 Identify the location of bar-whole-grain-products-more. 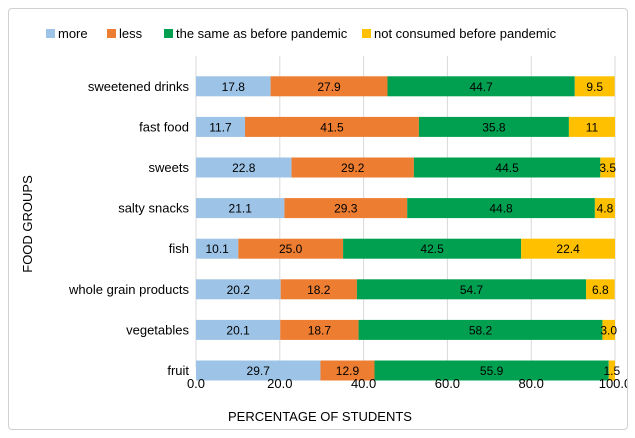
(238, 289).